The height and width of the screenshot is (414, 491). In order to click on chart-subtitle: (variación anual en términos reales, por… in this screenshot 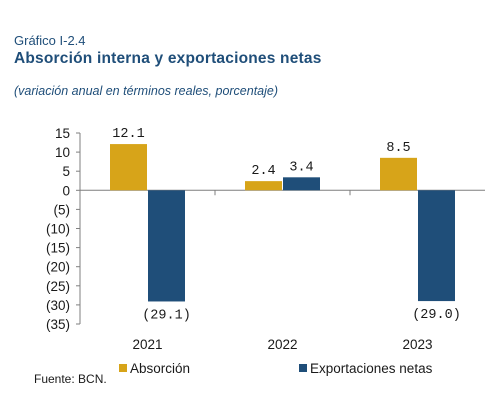, I will do `click(146, 91)`.